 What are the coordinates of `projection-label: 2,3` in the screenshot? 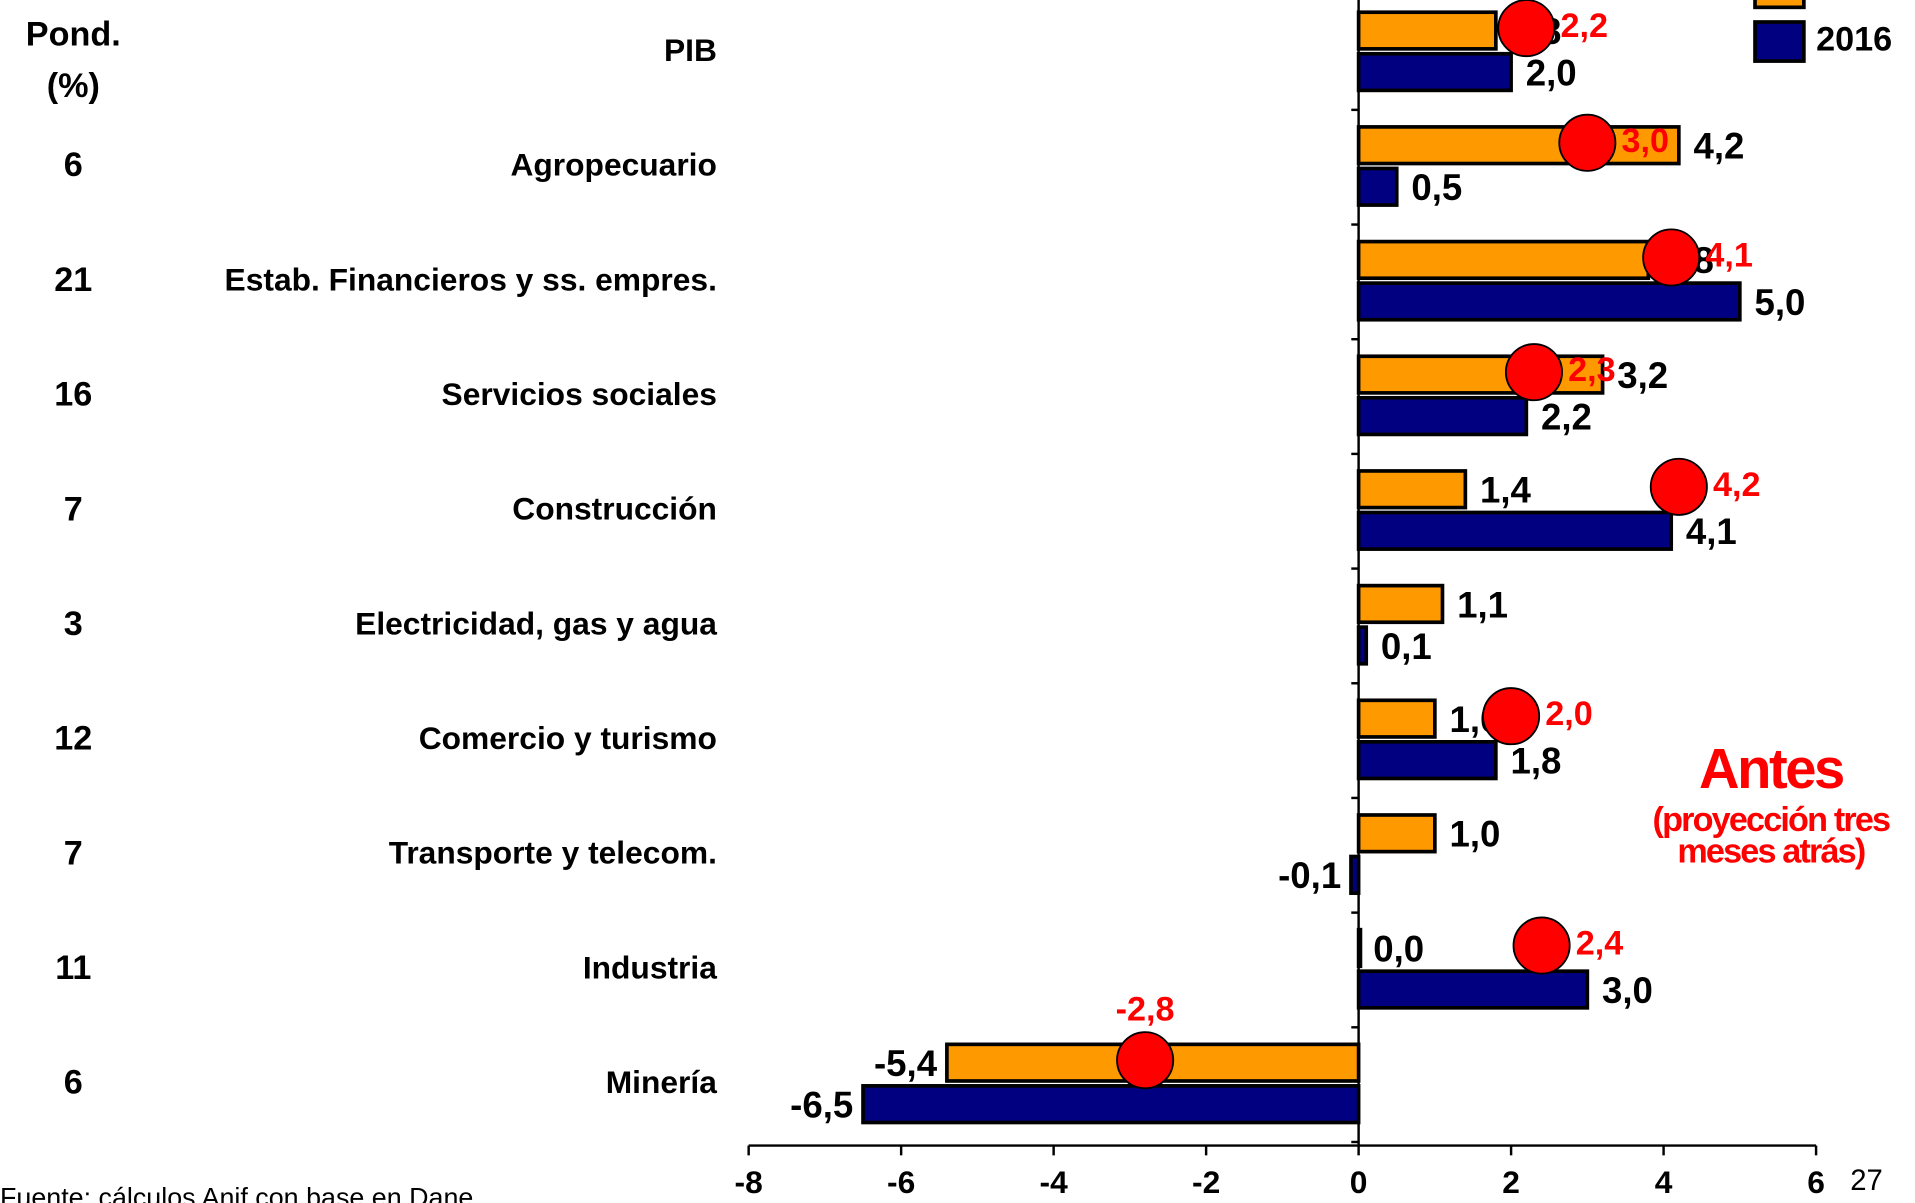 It's located at (1592, 370).